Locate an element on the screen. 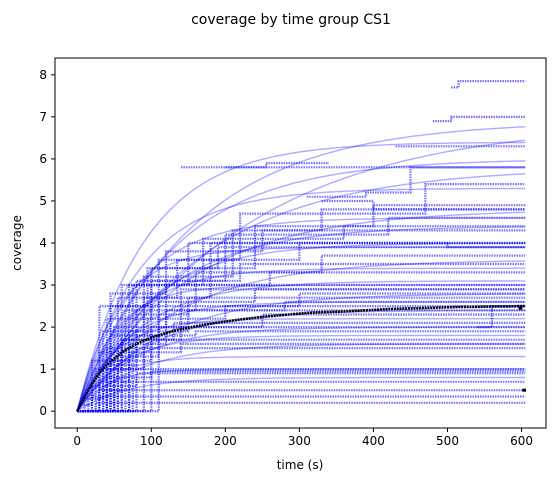 The width and height of the screenshot is (554, 480). x-tick-label: 300 is located at coordinates (299, 441).